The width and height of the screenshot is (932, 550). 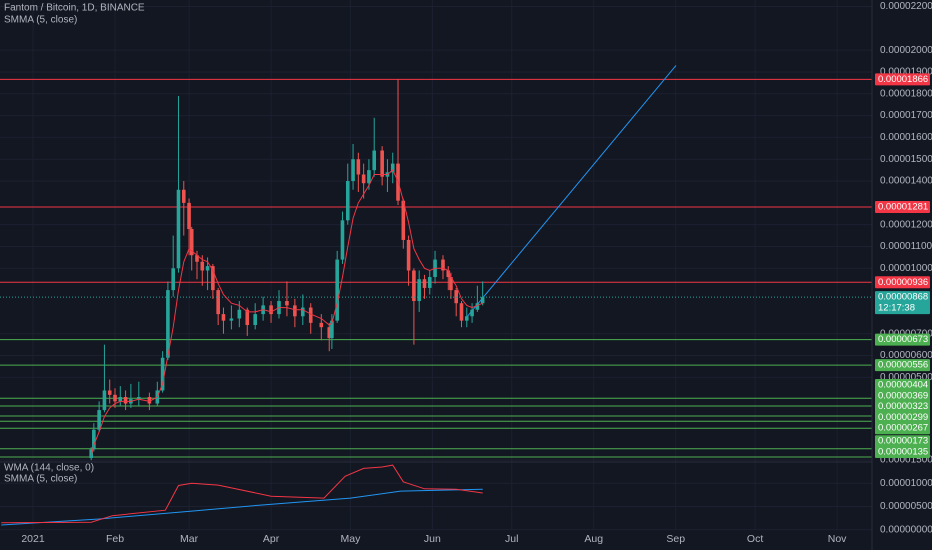 What do you see at coordinates (40, 20) in the screenshot?
I see `indicator-legend: SMMA (5, close)` at bounding box center [40, 20].